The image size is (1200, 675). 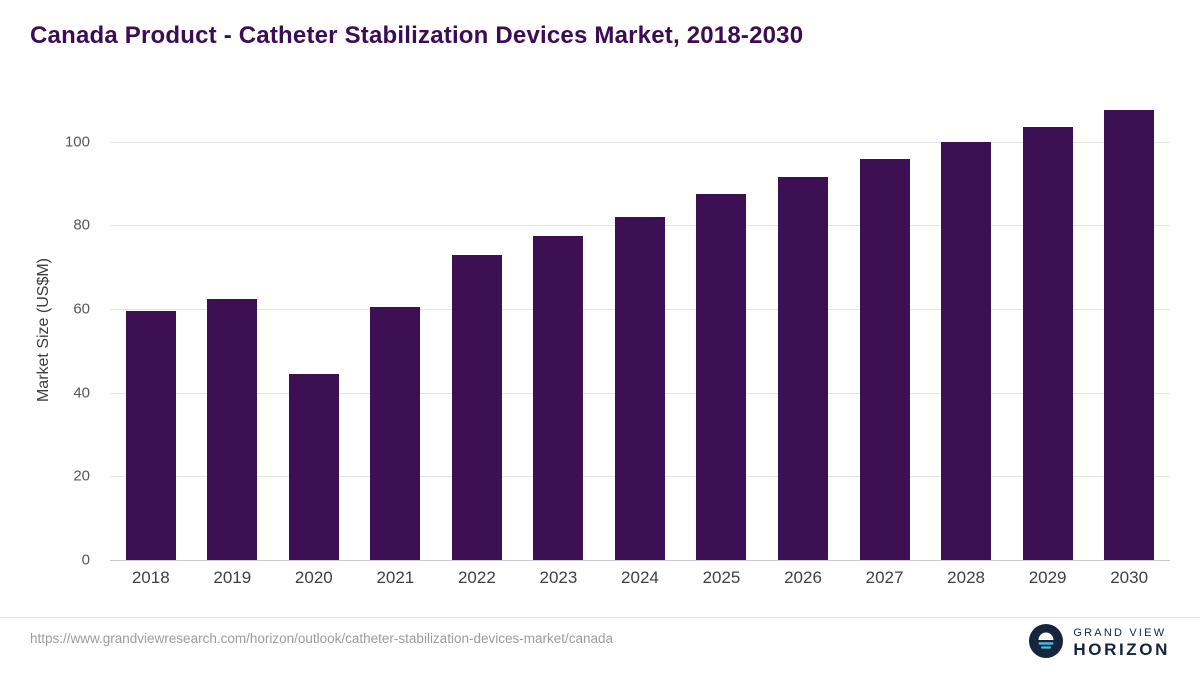 What do you see at coordinates (803, 368) in the screenshot?
I see `bar-2026` at bounding box center [803, 368].